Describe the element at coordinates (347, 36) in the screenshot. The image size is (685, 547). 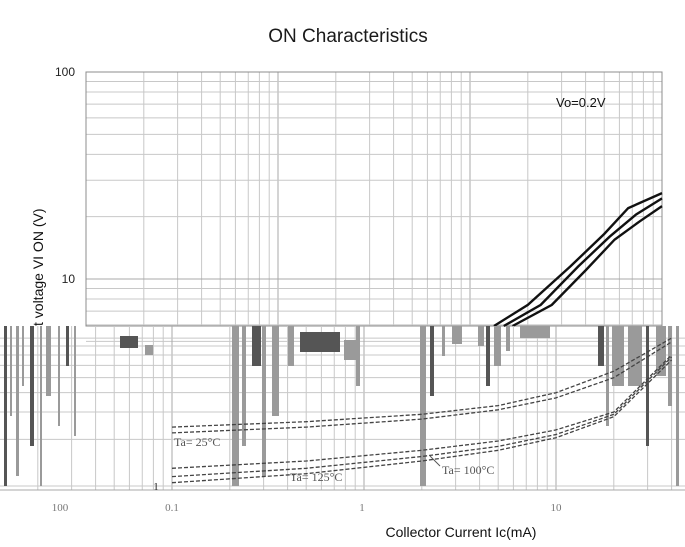
I see `chart-title: ON Characteristics` at that location.